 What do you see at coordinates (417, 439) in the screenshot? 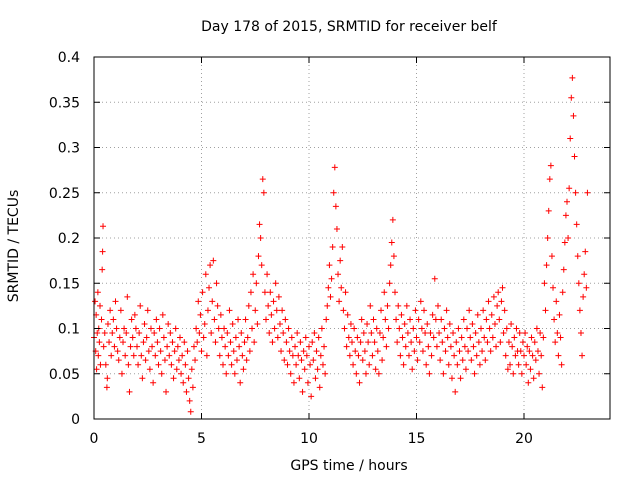
I see `x-tick-label: 15` at bounding box center [417, 439].